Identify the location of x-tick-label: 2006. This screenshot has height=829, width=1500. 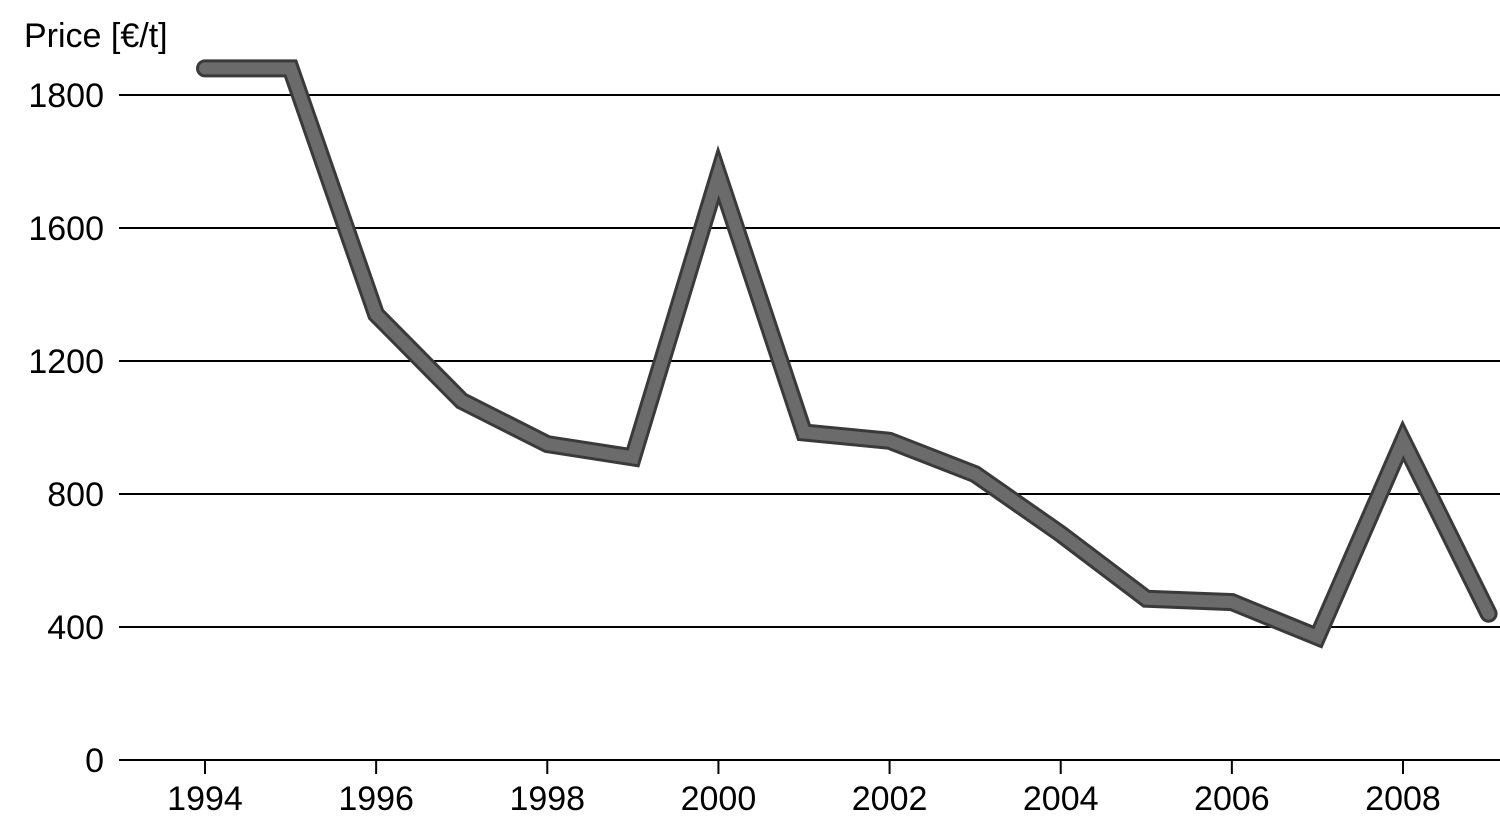
(1232, 799).